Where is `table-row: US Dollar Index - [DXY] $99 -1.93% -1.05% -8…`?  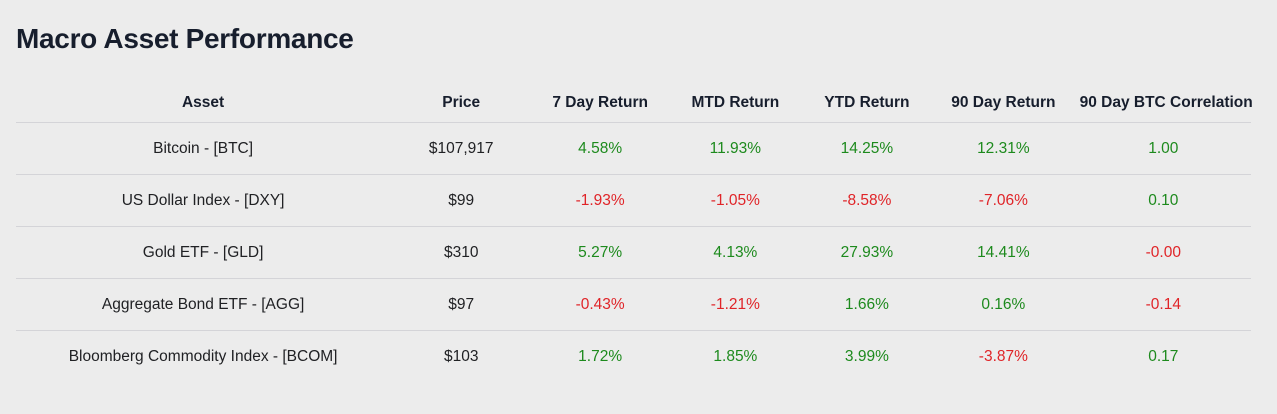 table-row: US Dollar Index - [DXY] $99 -1.93% -1.05% -8… is located at coordinates (633, 200).